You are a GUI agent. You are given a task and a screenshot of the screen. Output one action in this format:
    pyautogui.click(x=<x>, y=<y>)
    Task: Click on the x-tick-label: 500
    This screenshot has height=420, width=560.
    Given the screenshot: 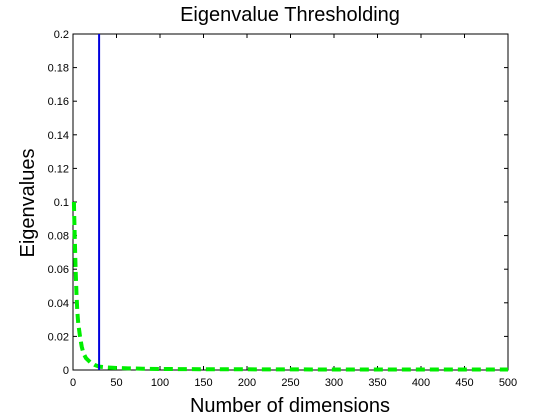 What is the action you would take?
    pyautogui.click(x=508, y=383)
    